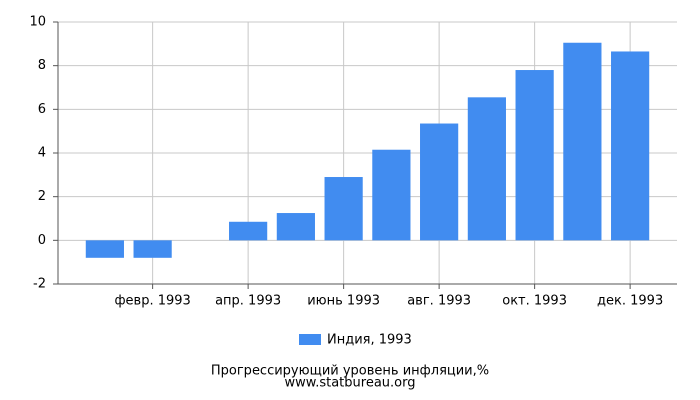 This screenshot has height=400, width=700. Describe the element at coordinates (42, 153) in the screenshot. I see `y-tick-label: 4` at that location.